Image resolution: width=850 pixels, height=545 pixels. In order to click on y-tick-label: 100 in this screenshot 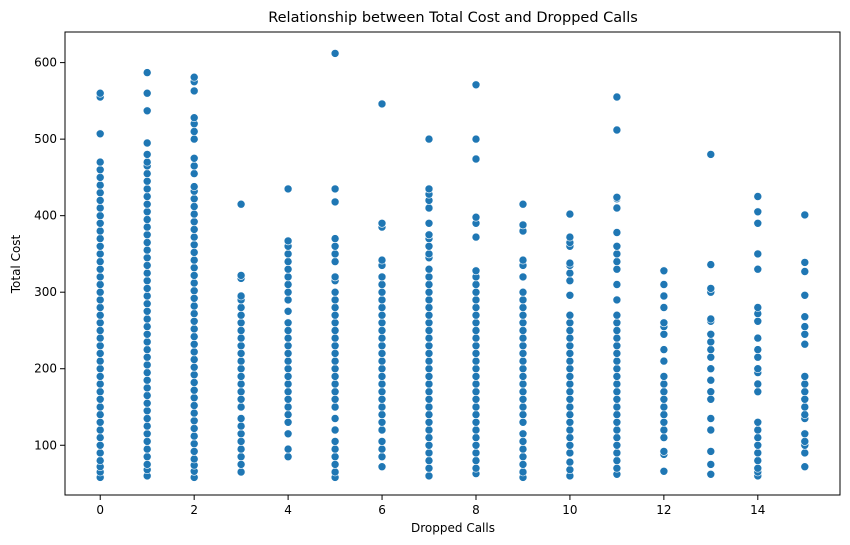, I will do `click(45, 445)`.